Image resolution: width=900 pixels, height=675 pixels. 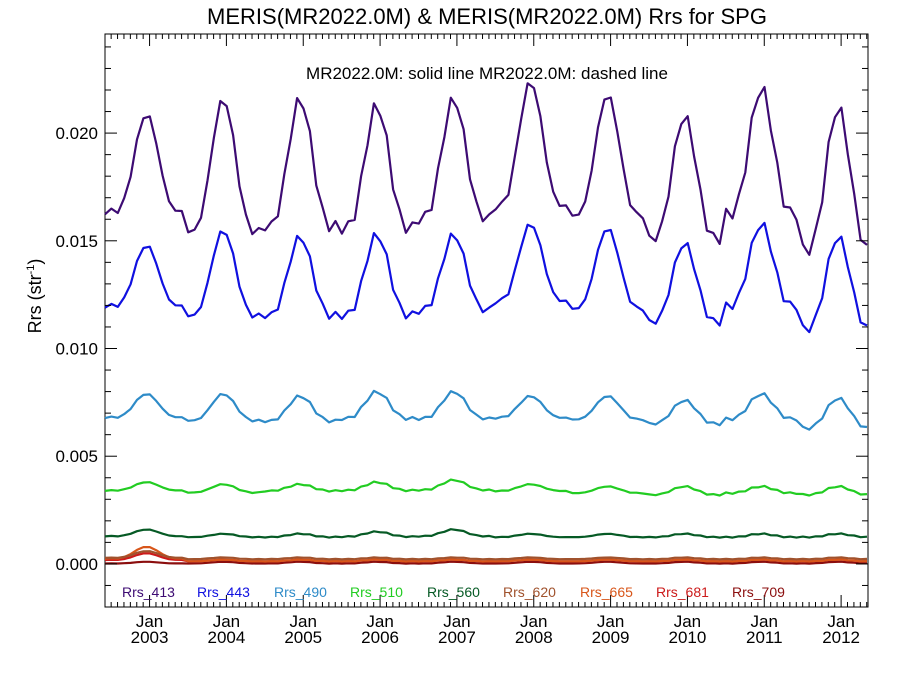 What do you see at coordinates (76, 349) in the screenshot?
I see `y-tick-label: 0.010` at bounding box center [76, 349].